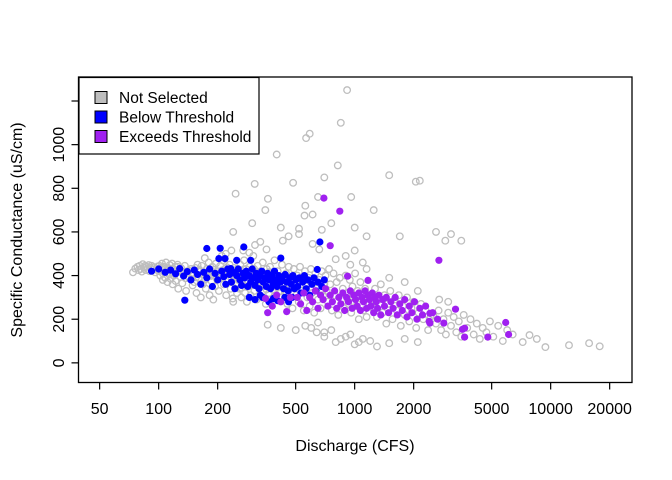 The width and height of the screenshot is (672, 480). I want to click on x-tick-label: 100, so click(158, 409).